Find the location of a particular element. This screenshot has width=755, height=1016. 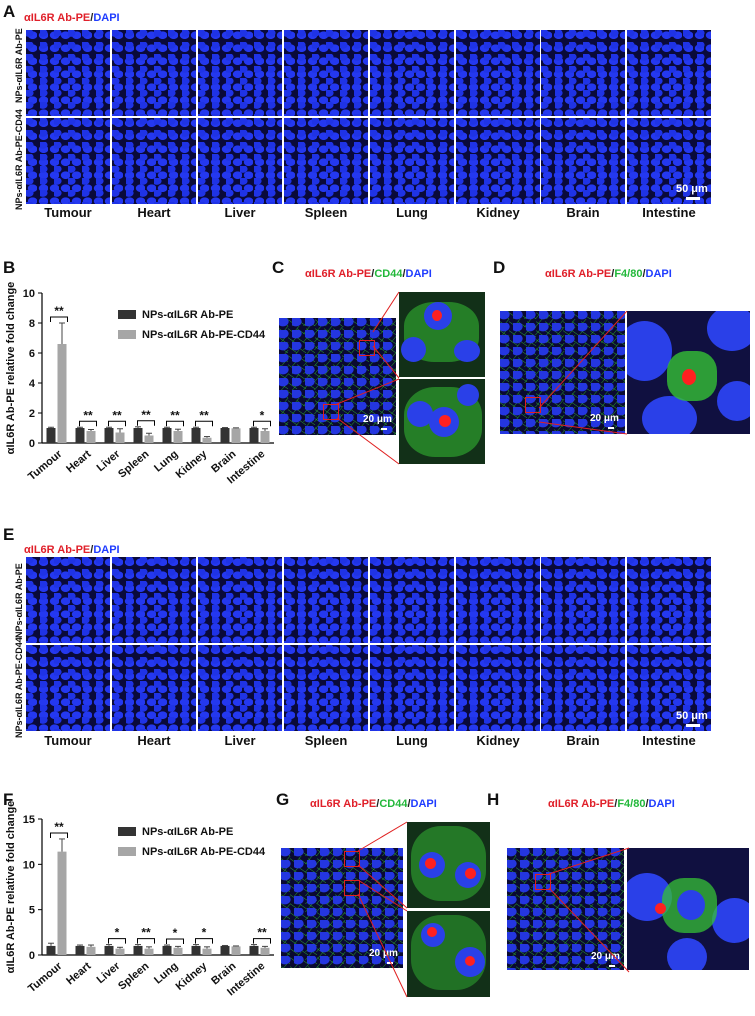

panel-a-tile-r1-spleen is located at coordinates (326, 73).